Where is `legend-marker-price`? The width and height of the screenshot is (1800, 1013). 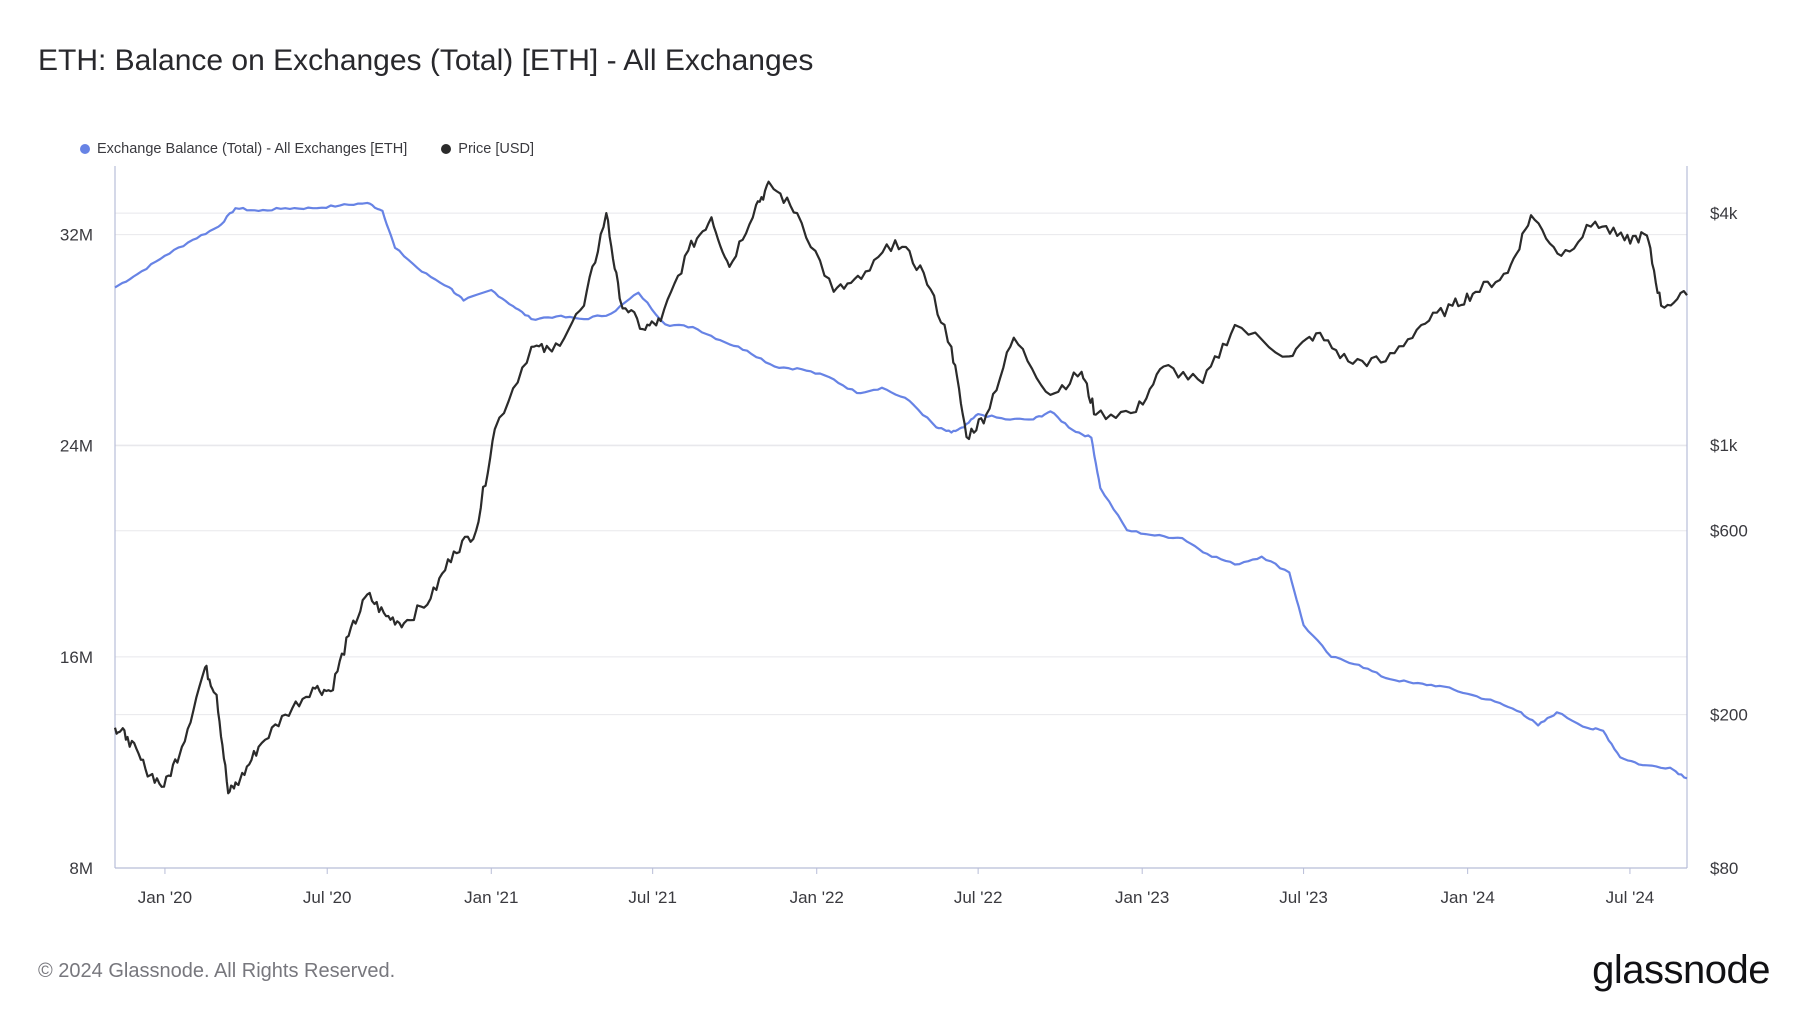
legend-marker-price is located at coordinates (446, 149).